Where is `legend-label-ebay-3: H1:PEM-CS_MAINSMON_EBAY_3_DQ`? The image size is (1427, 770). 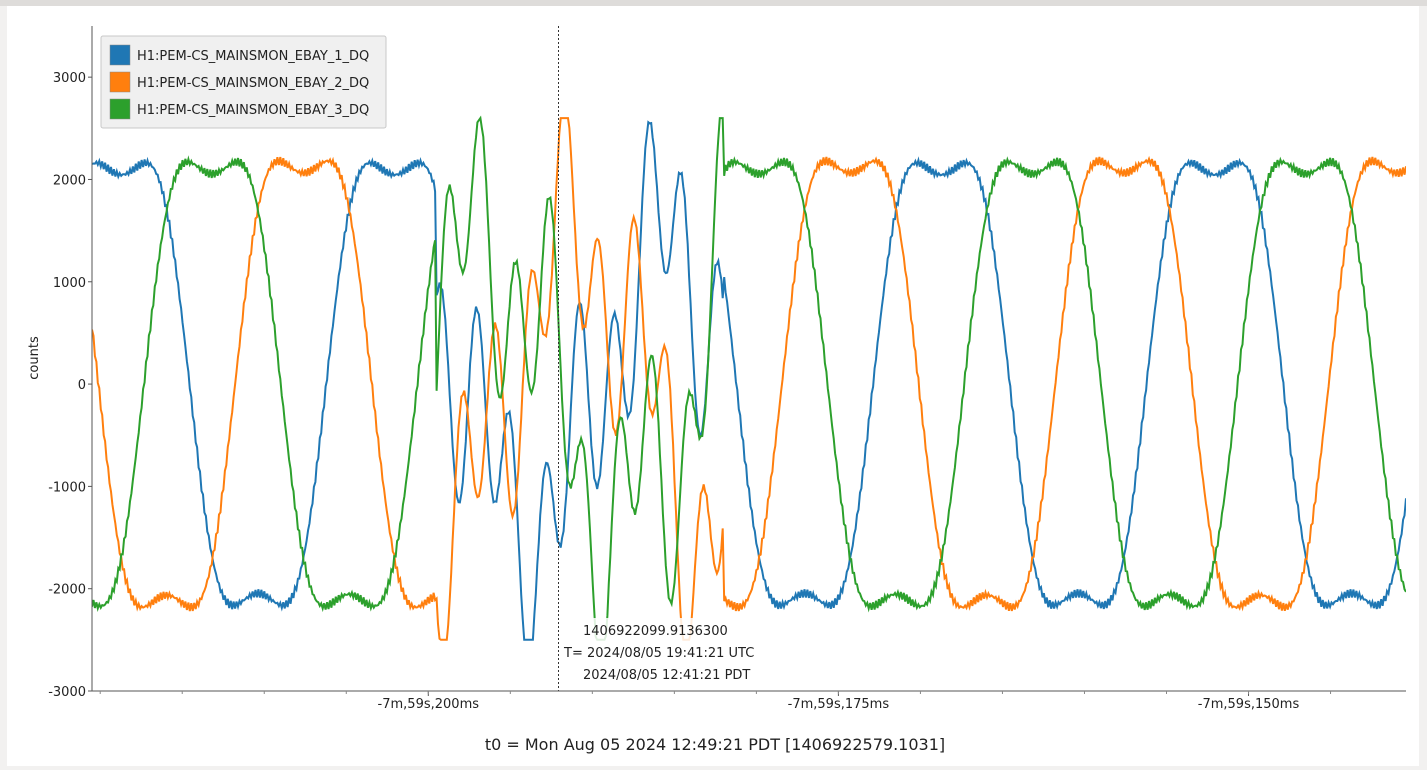 legend-label-ebay-3: H1:PEM-CS_MAINSMON_EBAY_3_DQ is located at coordinates (253, 110).